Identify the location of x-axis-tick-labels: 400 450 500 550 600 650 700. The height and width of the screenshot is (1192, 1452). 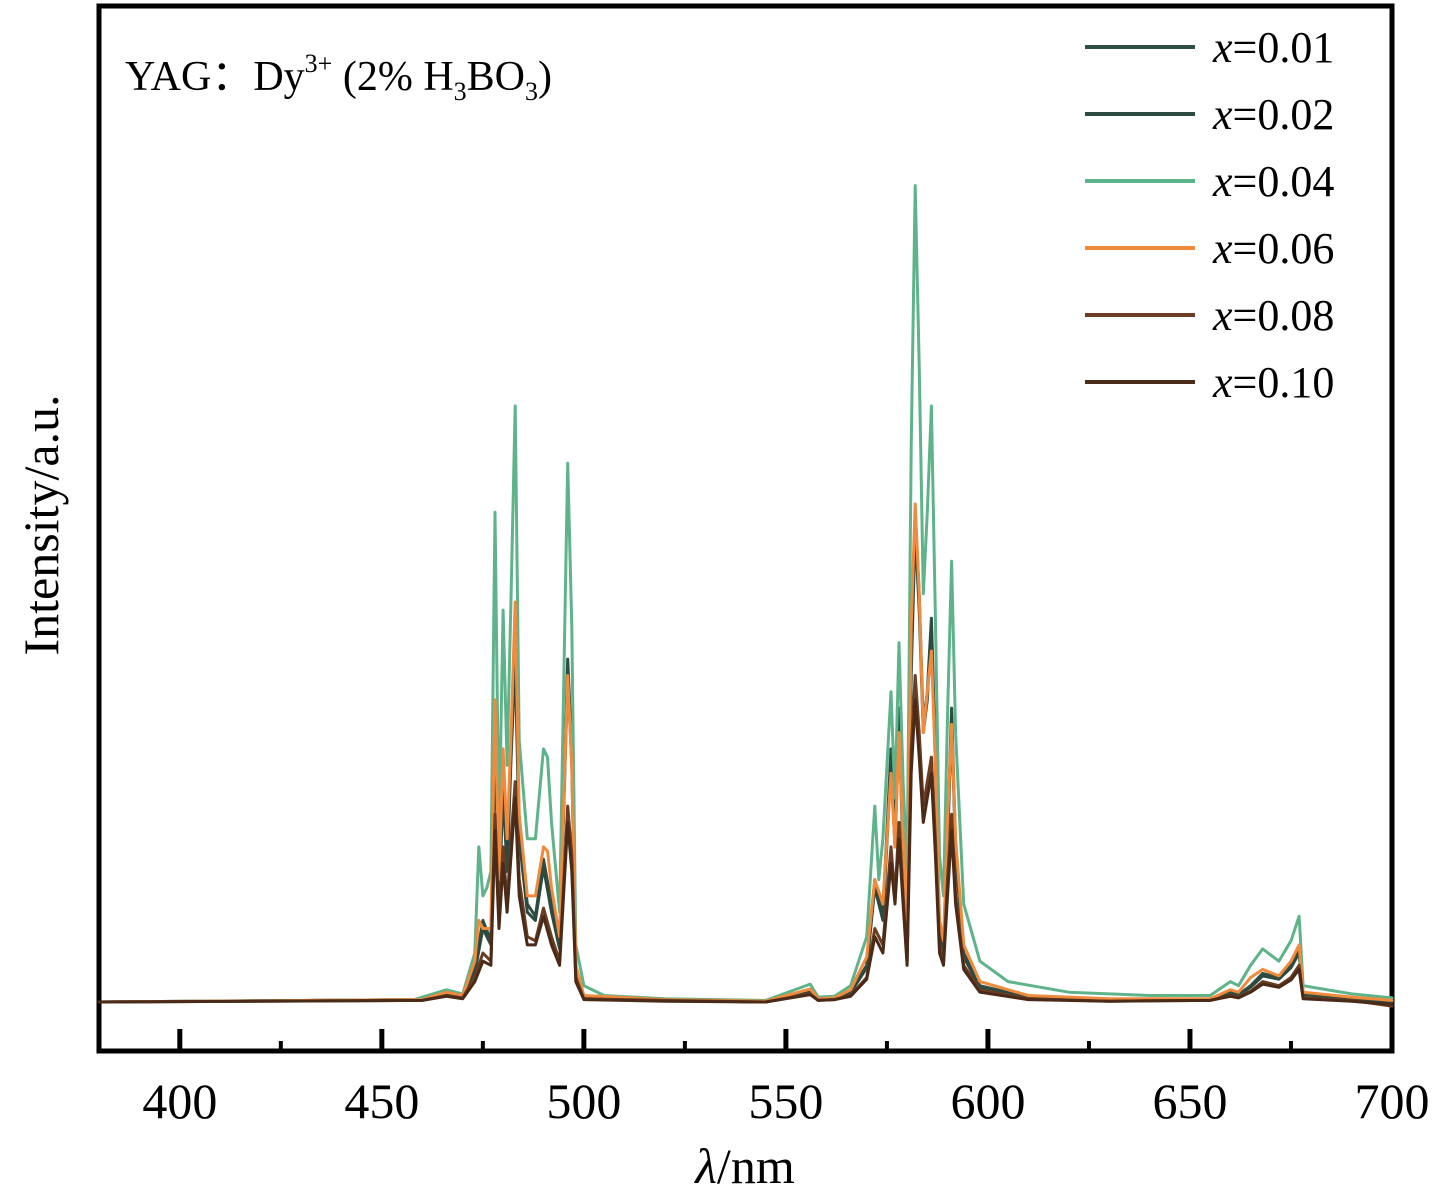
(785, 1101).